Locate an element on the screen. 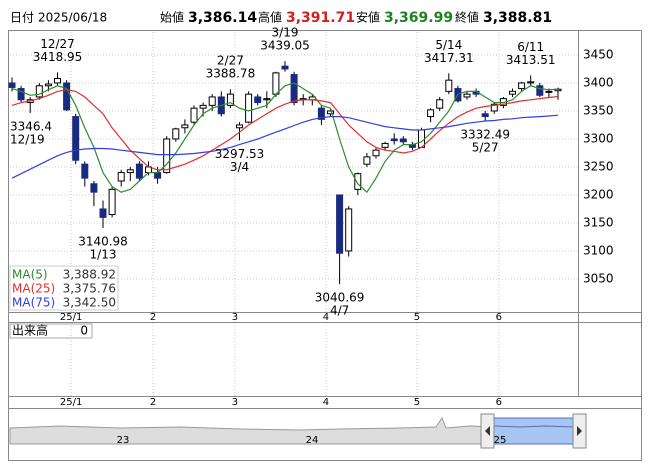  annotation-value: 3418.95 is located at coordinates (58, 57).